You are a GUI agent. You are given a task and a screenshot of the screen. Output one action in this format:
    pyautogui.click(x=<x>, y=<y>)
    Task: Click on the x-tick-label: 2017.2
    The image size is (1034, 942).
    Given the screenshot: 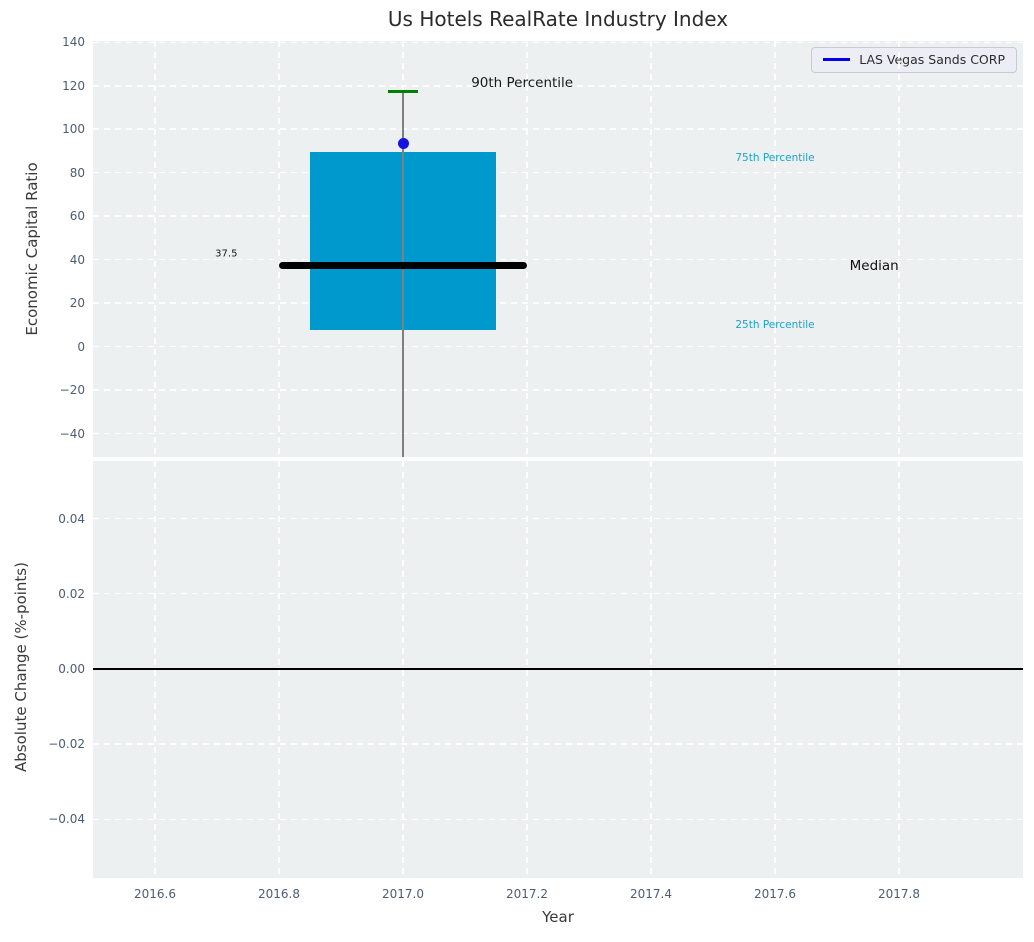 What is the action you would take?
    pyautogui.click(x=527, y=894)
    